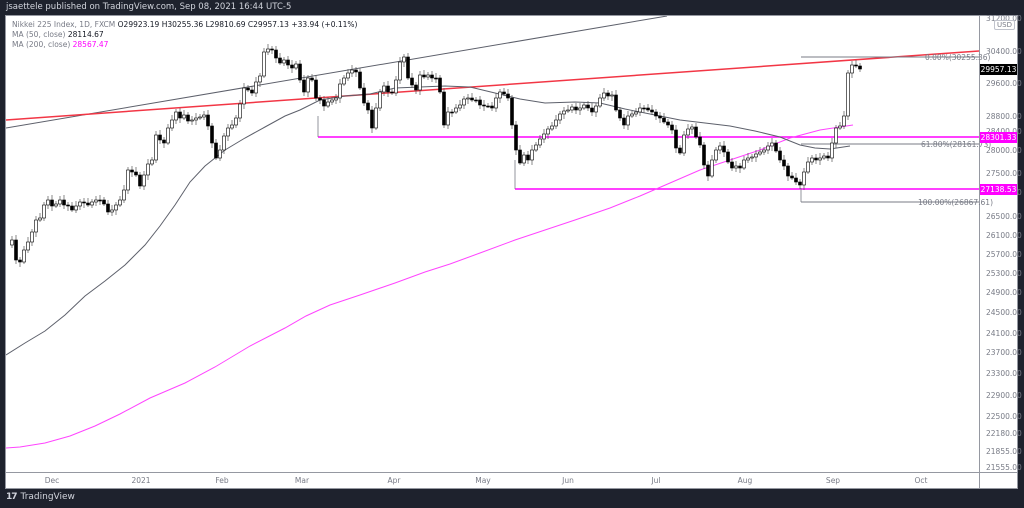  What do you see at coordinates (512, 498) in the screenshot?
I see `footer-bar` at bounding box center [512, 498].